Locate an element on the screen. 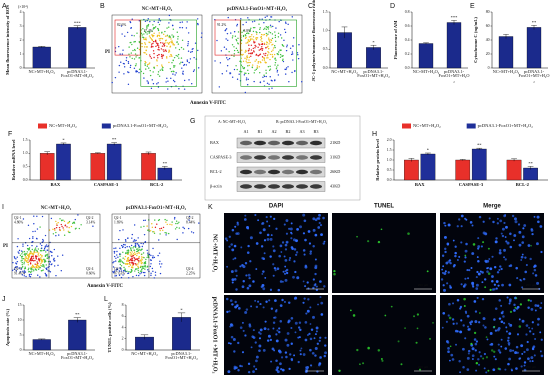  quadrant-value: 8.44% is located at coordinates (190, 222).